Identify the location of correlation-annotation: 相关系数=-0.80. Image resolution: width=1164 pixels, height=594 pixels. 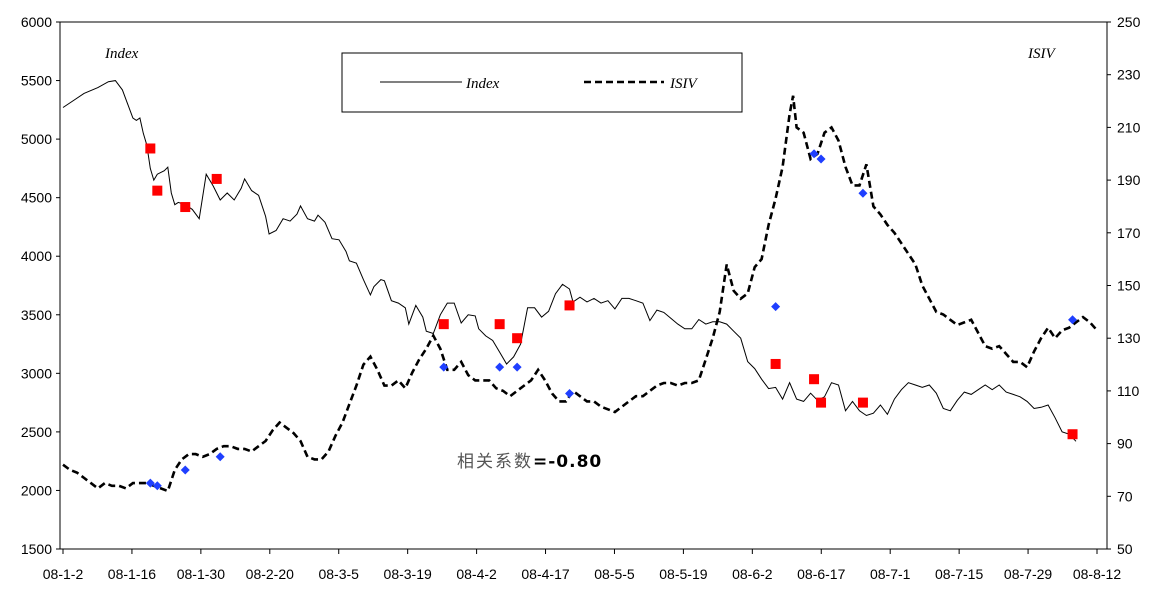
(529, 462).